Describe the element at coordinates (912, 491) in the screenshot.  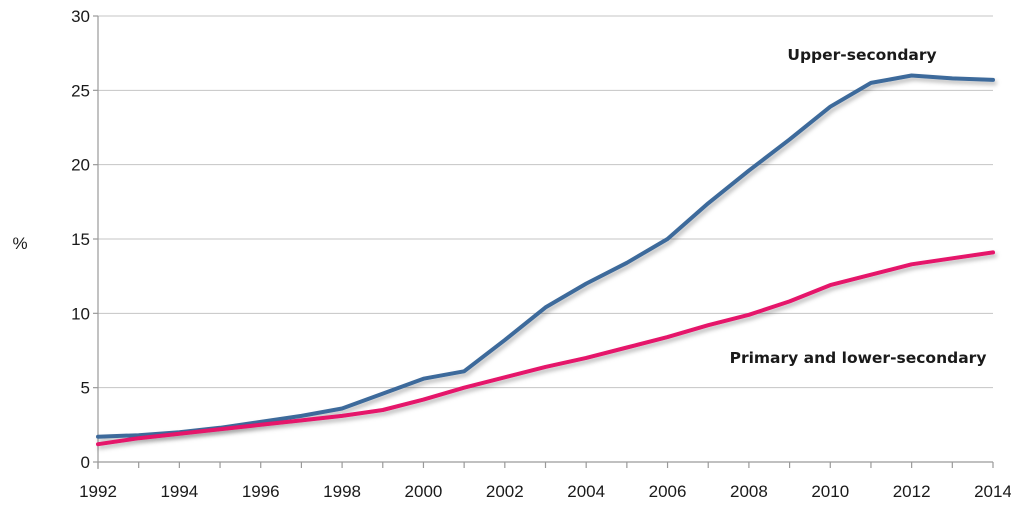
I see `x-tick-label: 2012` at that location.